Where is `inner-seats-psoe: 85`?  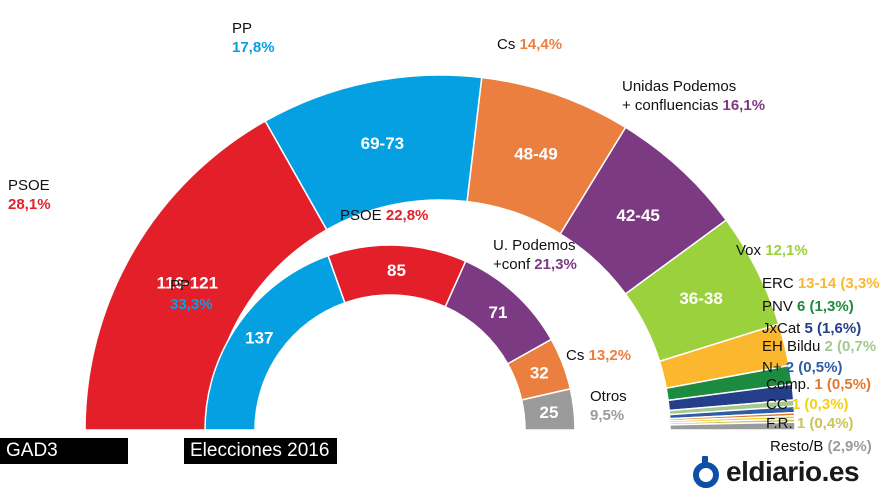 inner-seats-psoe: 85 is located at coordinates (396, 270).